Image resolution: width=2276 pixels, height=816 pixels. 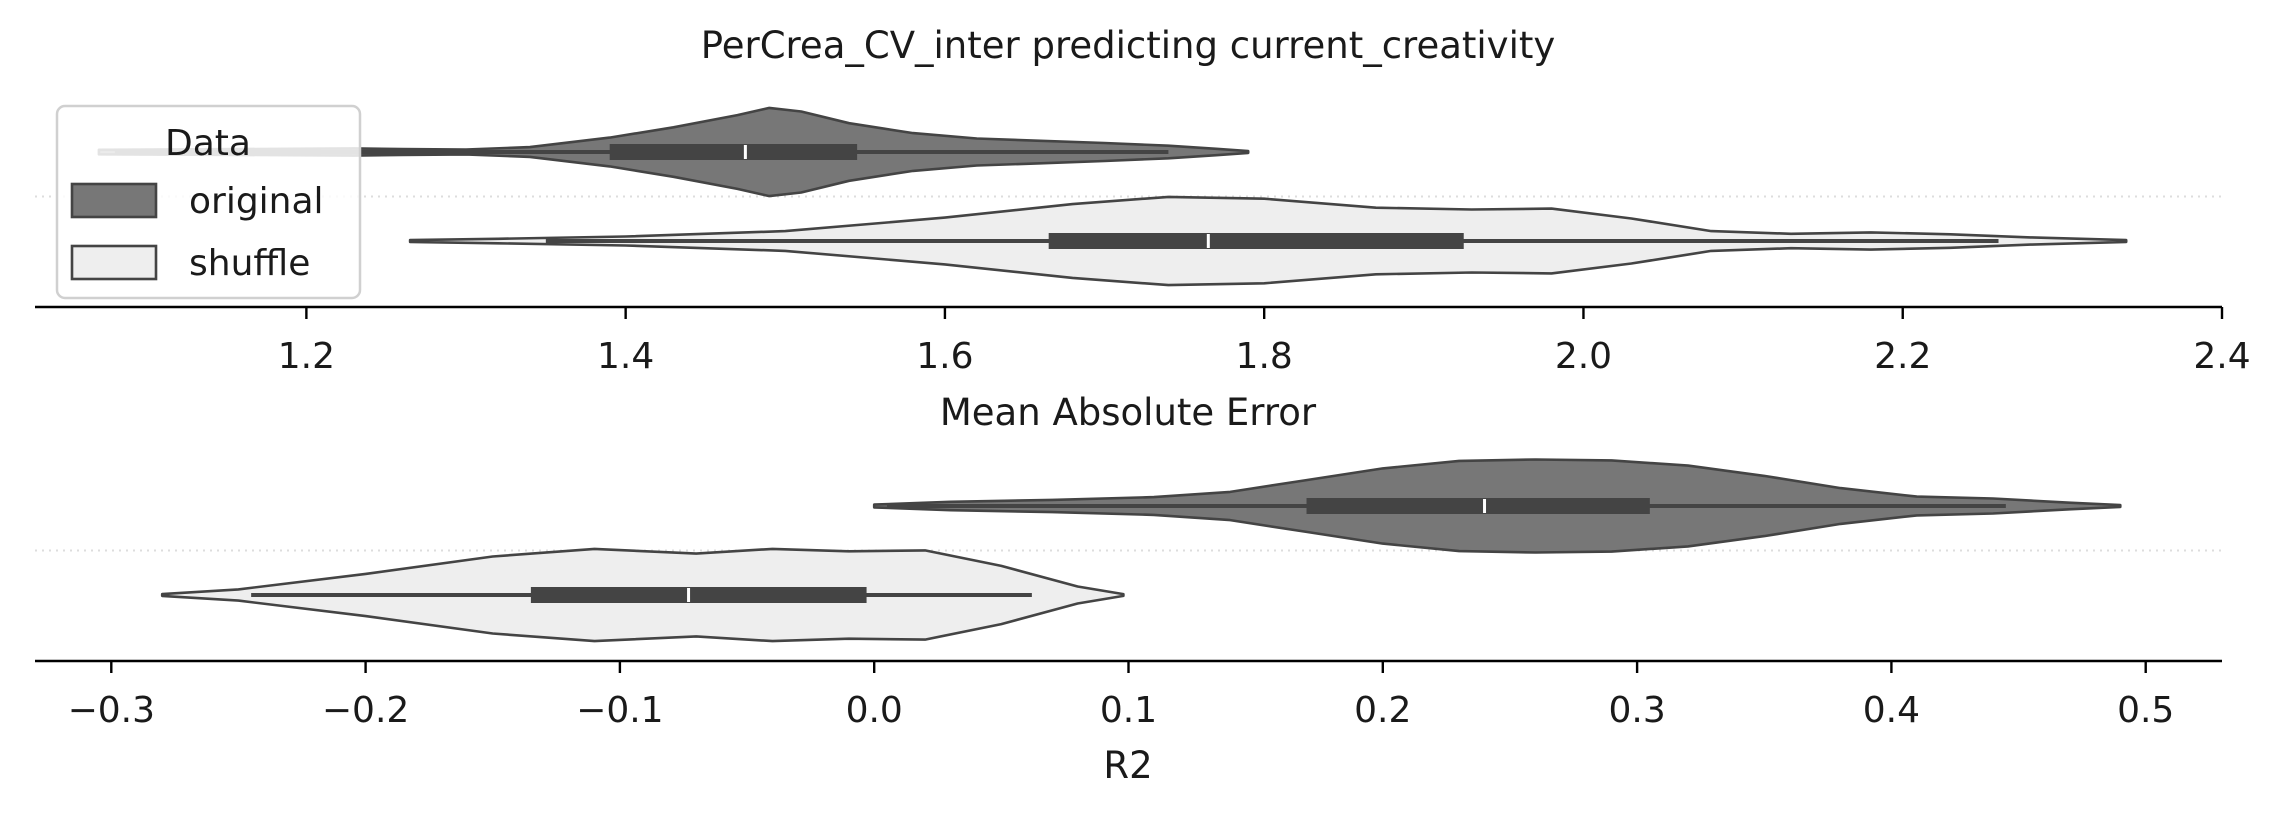 What do you see at coordinates (306, 356) in the screenshot?
I see `x-tick-label: 1.2` at bounding box center [306, 356].